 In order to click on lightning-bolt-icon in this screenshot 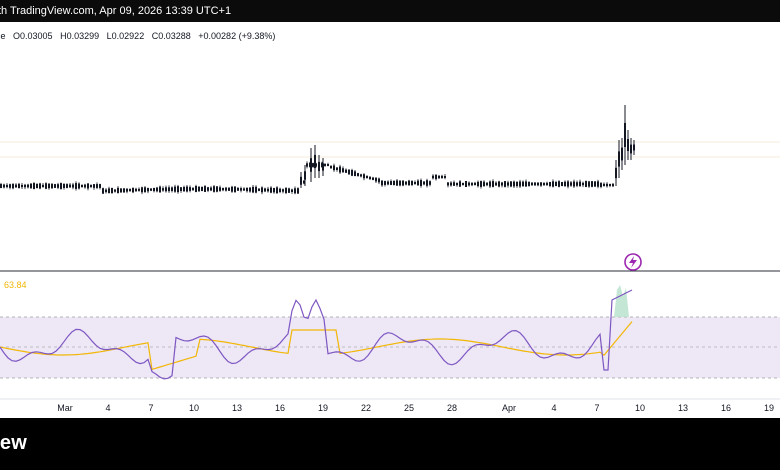, I will do `click(633, 262)`.